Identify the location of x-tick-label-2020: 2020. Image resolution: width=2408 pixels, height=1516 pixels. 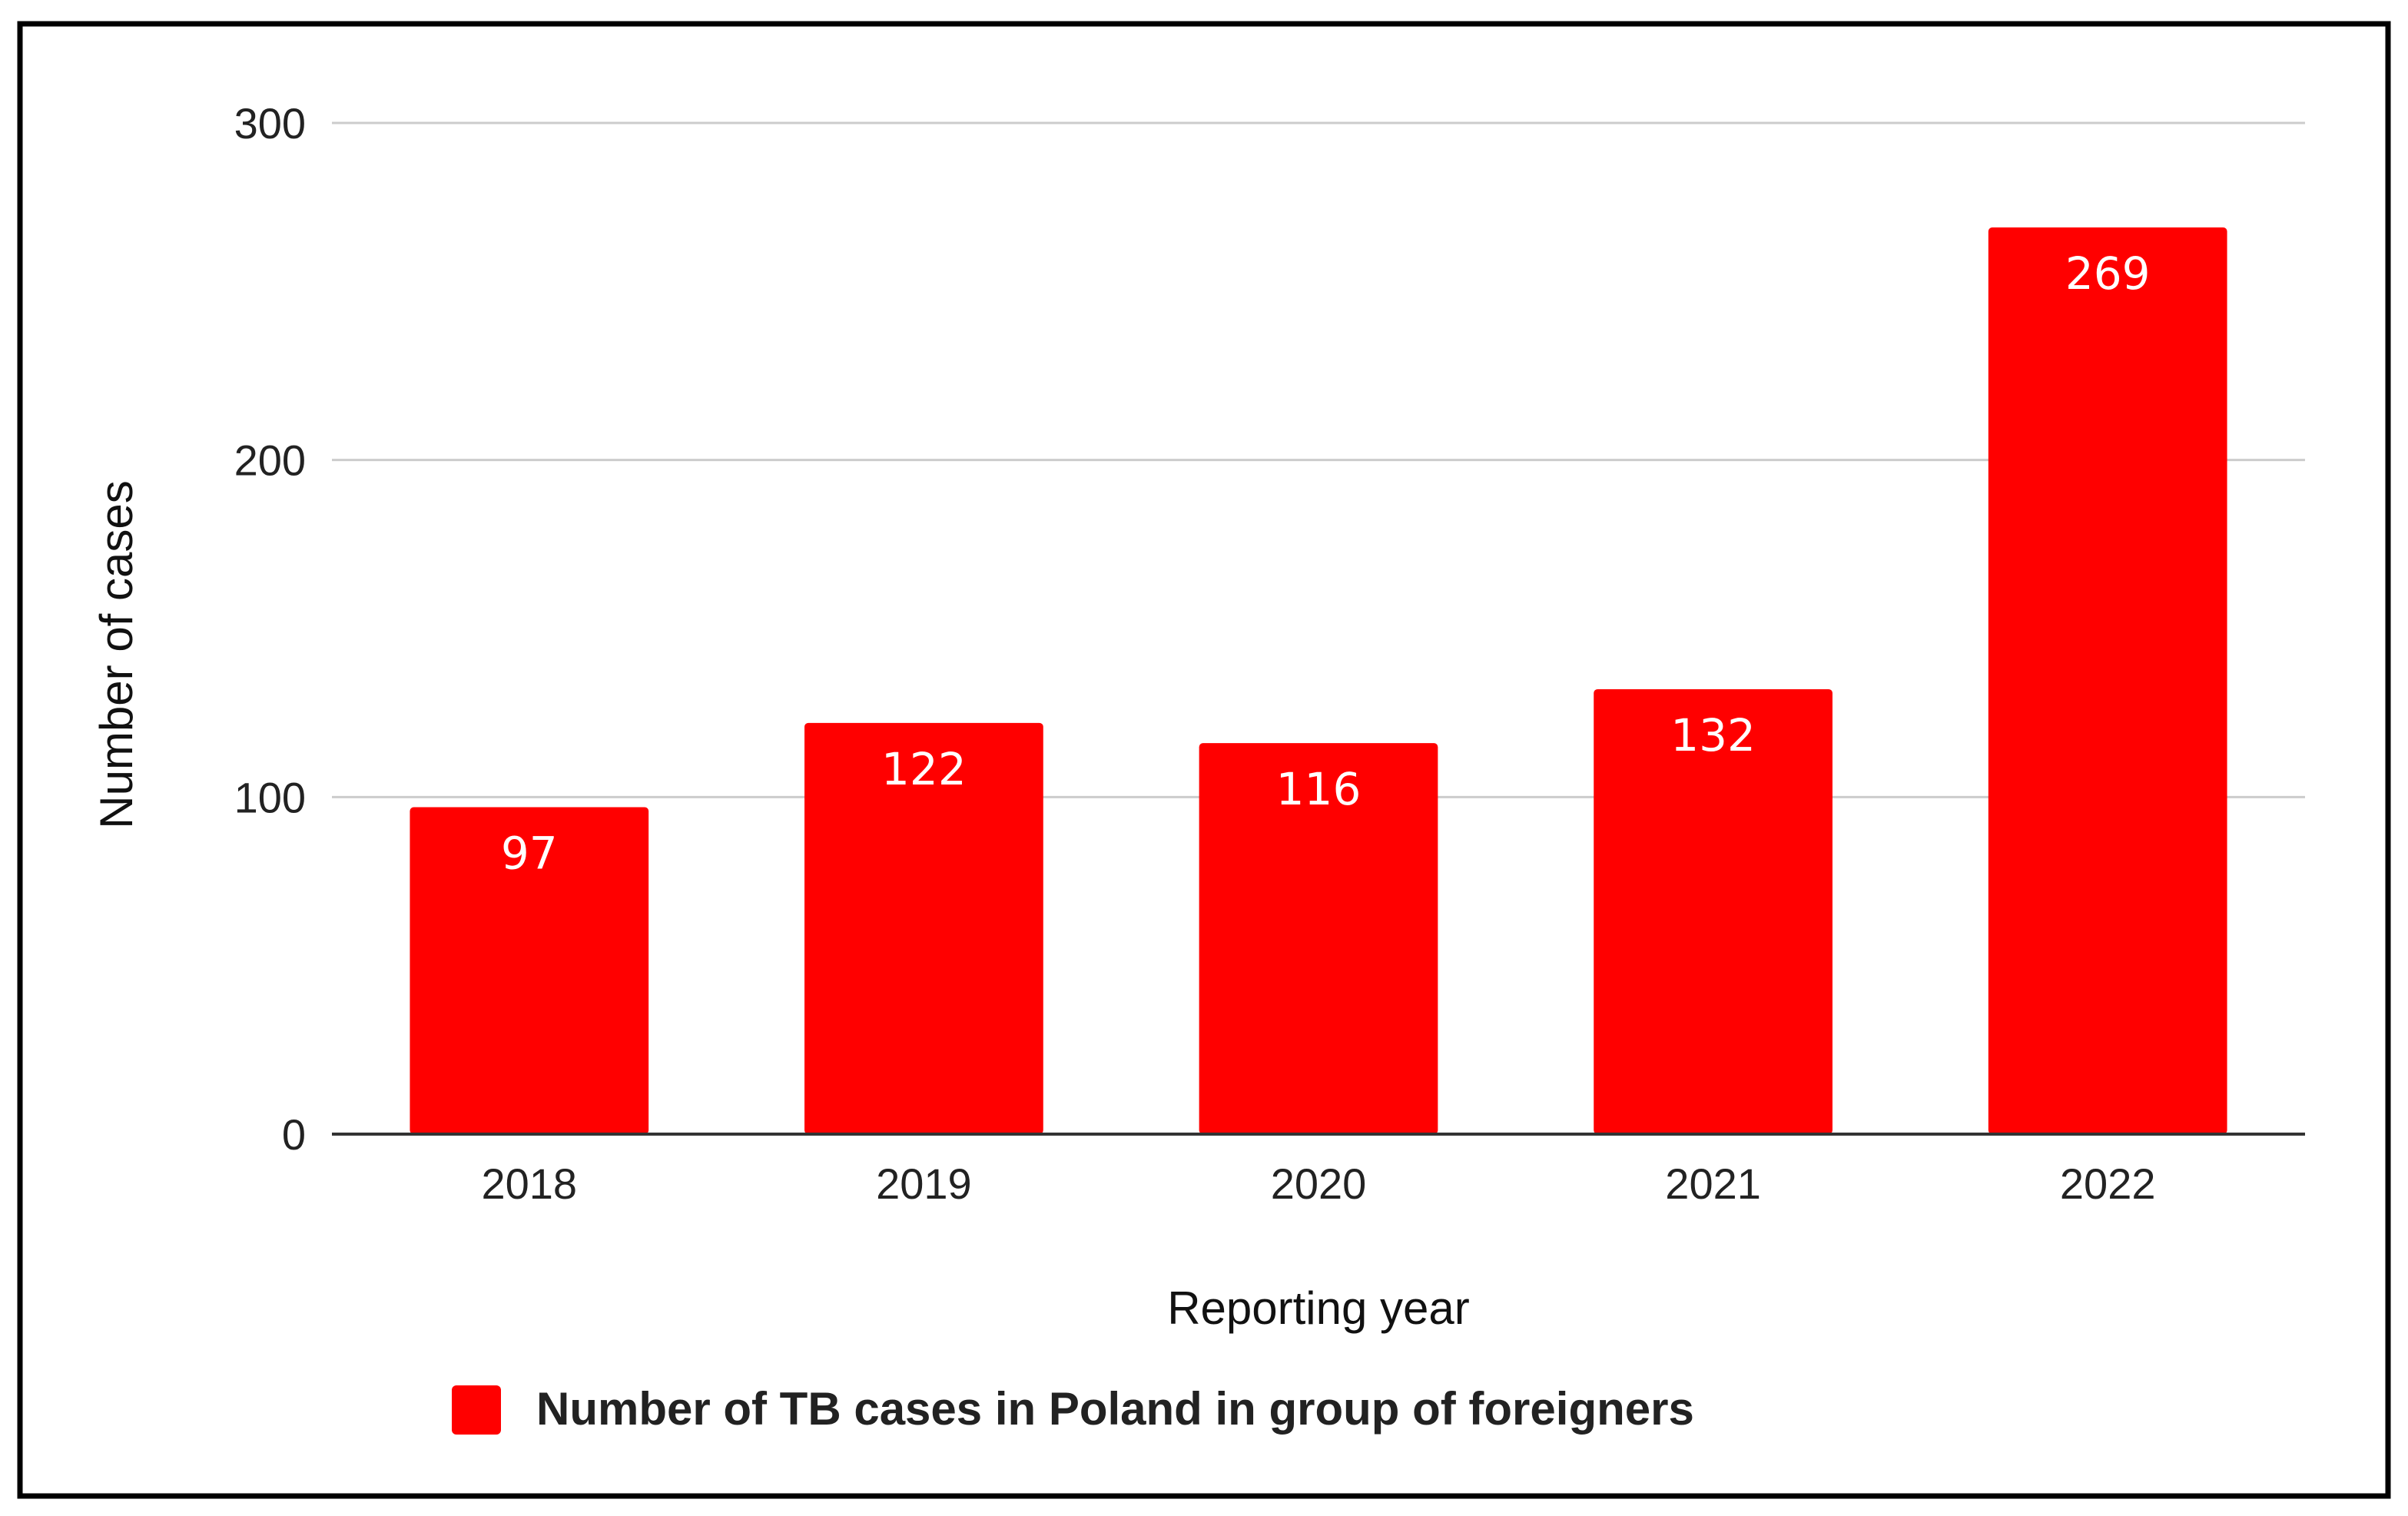
(1319, 1183).